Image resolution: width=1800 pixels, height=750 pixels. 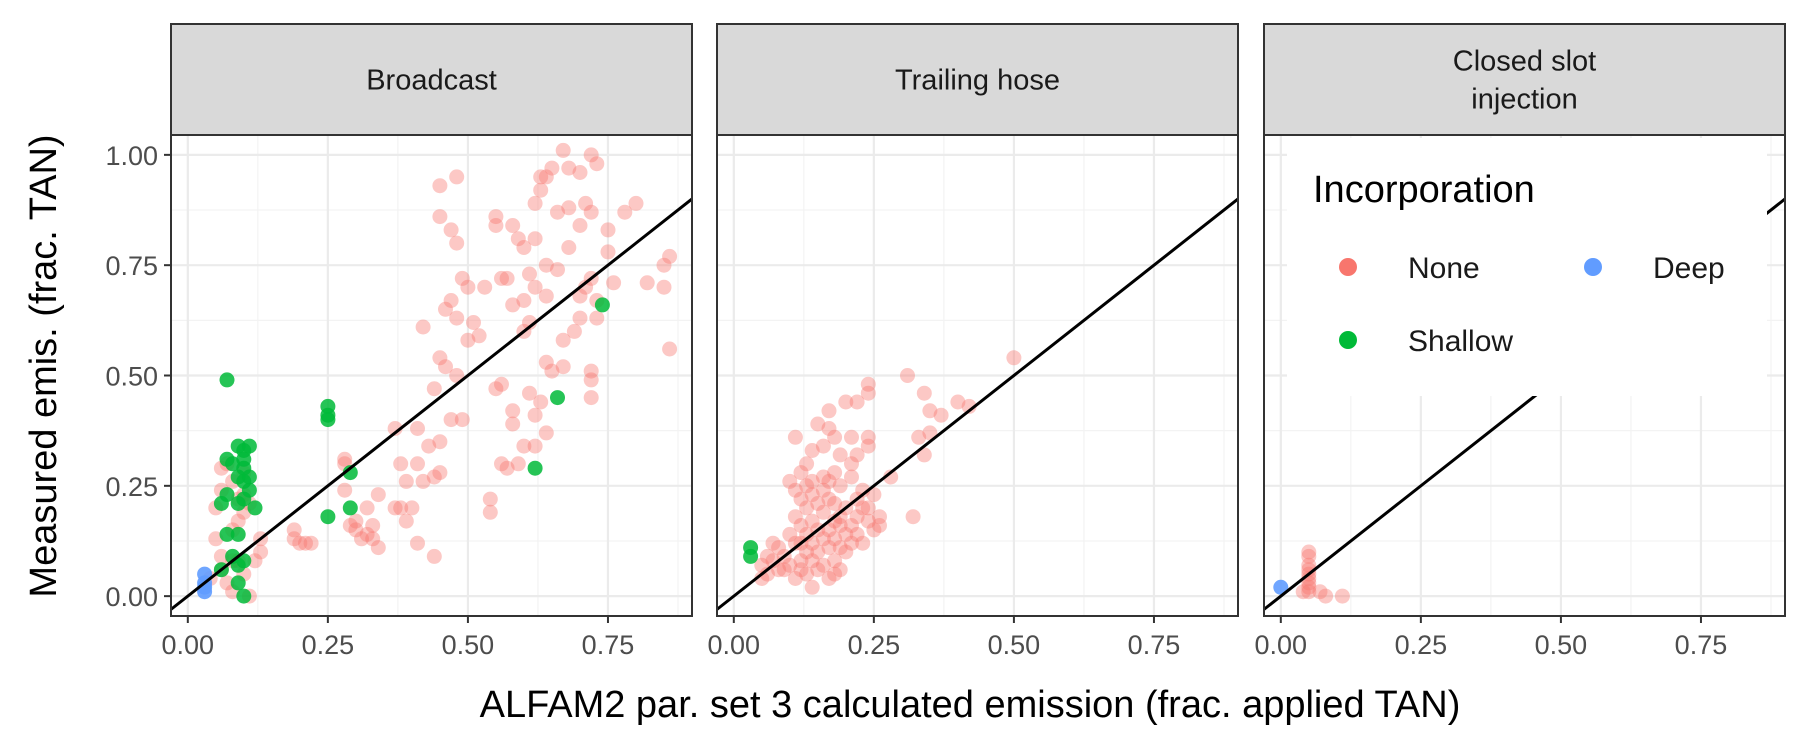 I want to click on x-tick-label: 0.00, so click(x=188, y=645).